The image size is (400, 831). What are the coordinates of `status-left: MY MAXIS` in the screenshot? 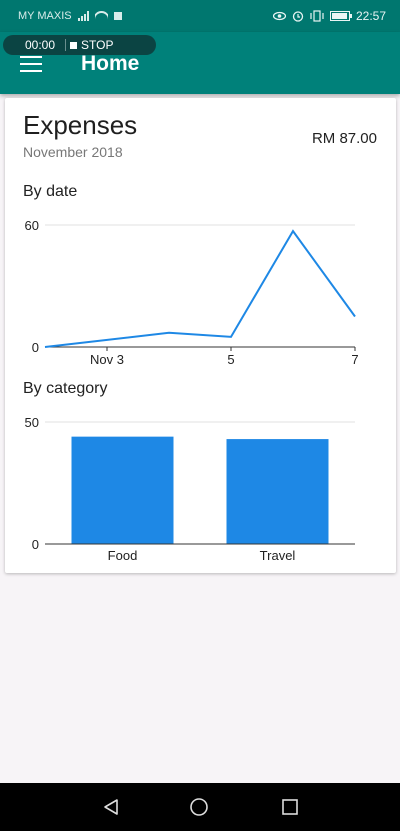 It's located at (70, 16).